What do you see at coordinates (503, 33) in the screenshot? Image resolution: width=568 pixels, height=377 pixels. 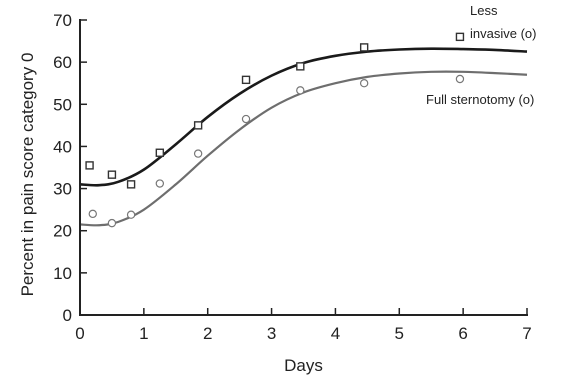 I see `annotation-less-invasive-line2: invasive (o)` at bounding box center [503, 33].